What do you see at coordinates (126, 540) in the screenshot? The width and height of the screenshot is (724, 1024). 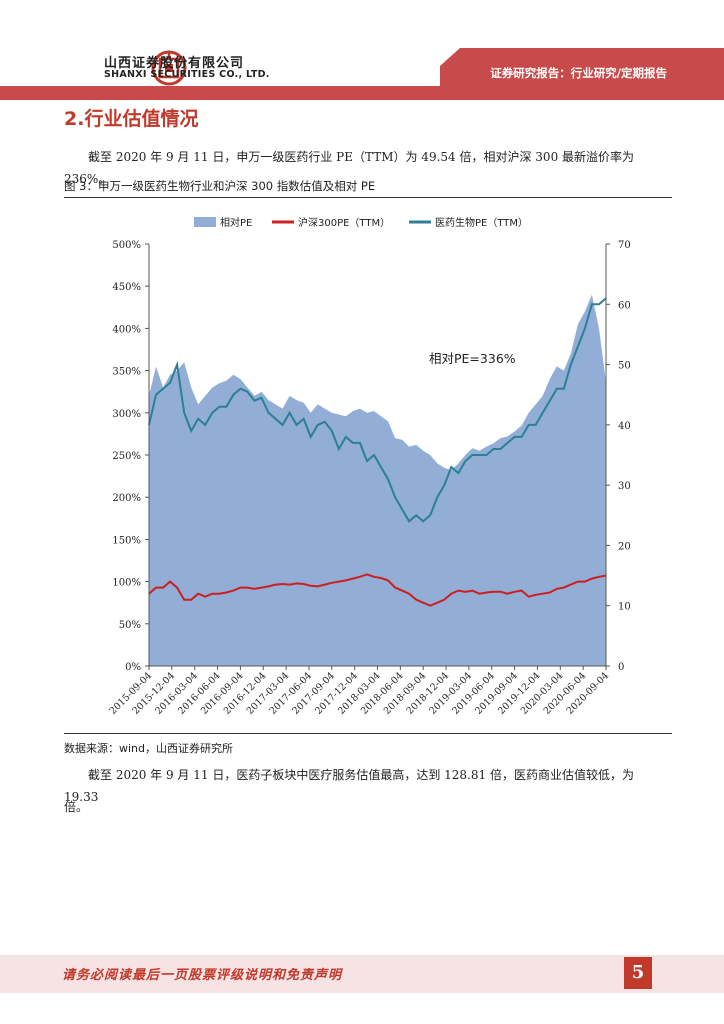 I see `y-left-tick-label: 150%` at bounding box center [126, 540].